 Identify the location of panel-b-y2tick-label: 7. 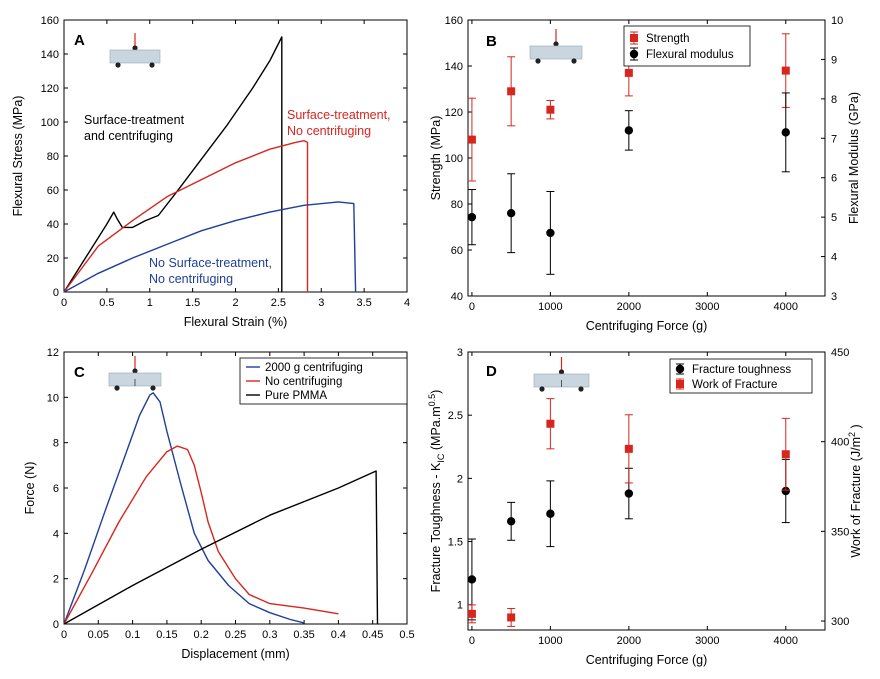
(834, 139).